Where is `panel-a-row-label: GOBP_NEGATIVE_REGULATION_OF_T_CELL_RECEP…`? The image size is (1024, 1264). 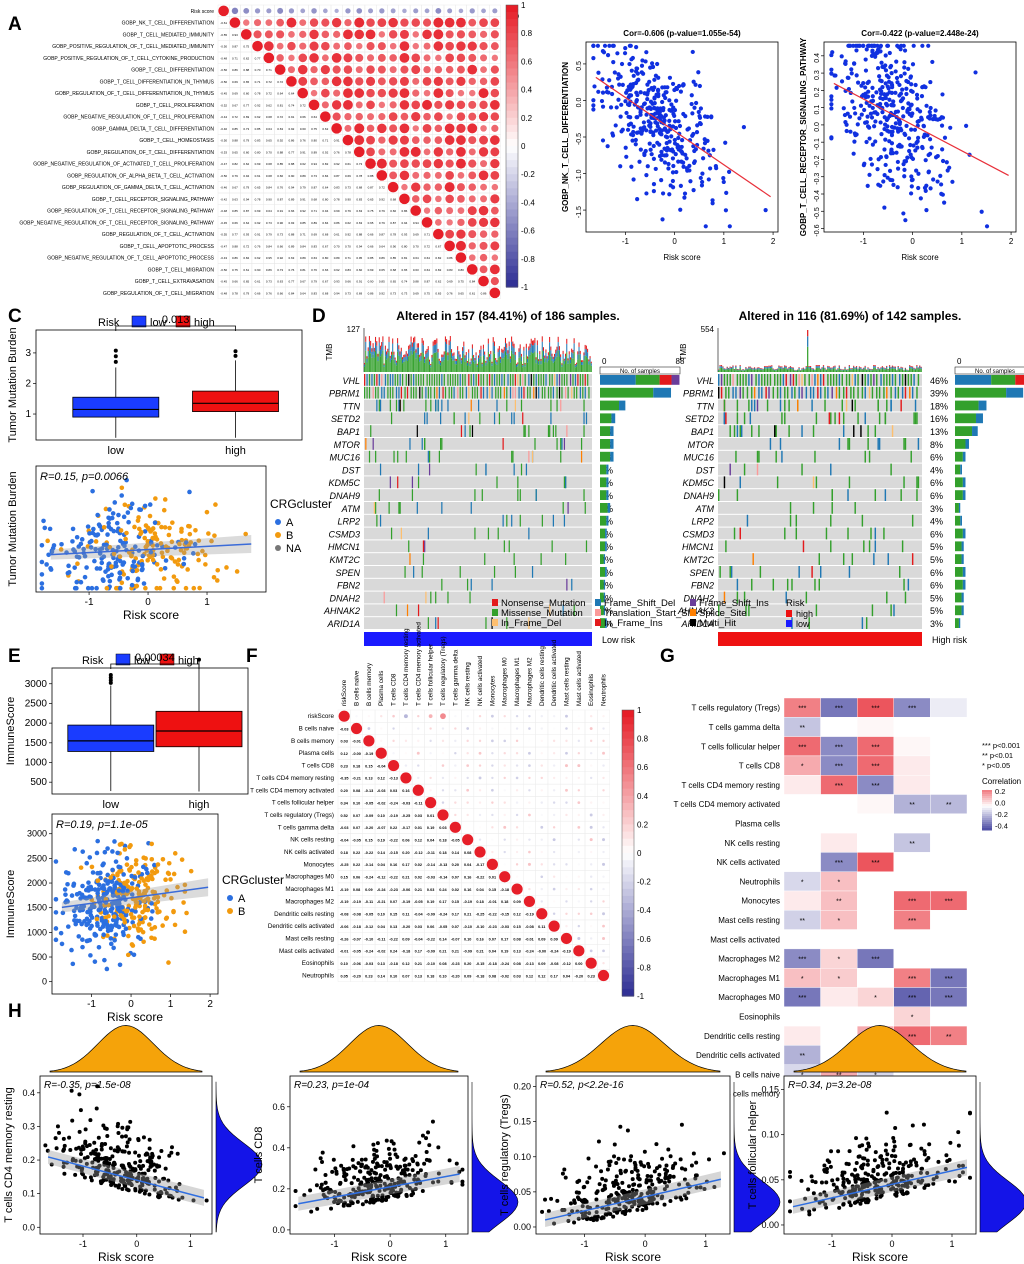
panel-a-row-label: GOBP_NEGATIVE_REGULATION_OF_T_CELL_RECEP… is located at coordinates (116, 223).